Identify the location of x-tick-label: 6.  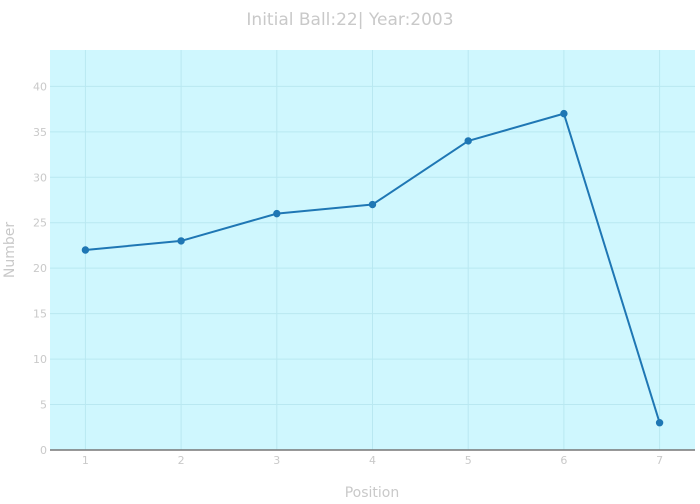
(563, 460).